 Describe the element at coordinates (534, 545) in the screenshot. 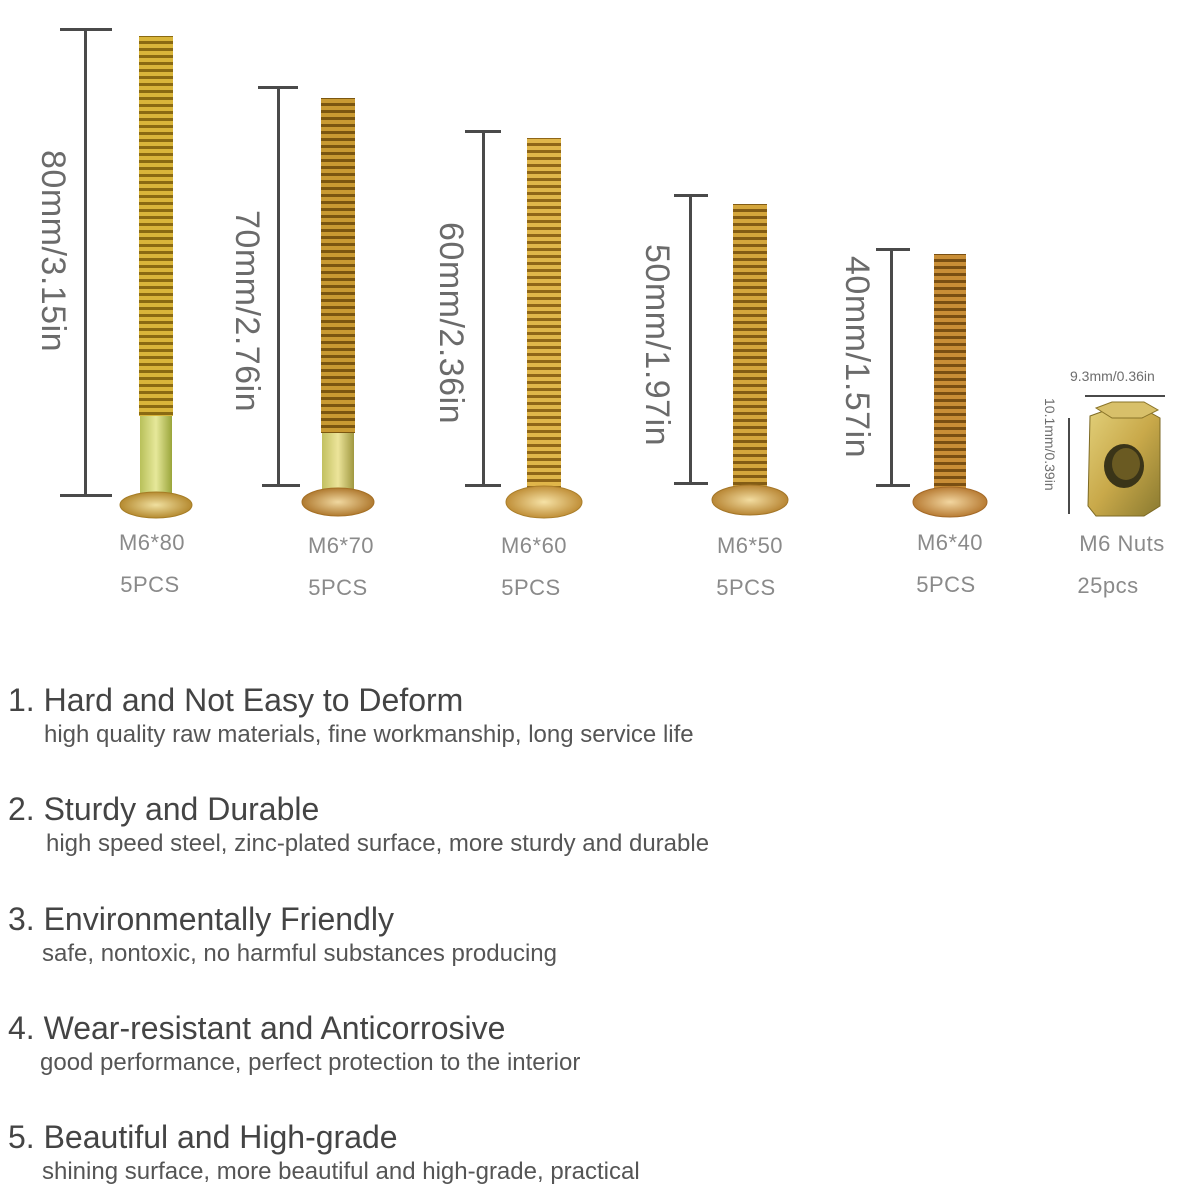

I see `screw-model: M6*60` at that location.